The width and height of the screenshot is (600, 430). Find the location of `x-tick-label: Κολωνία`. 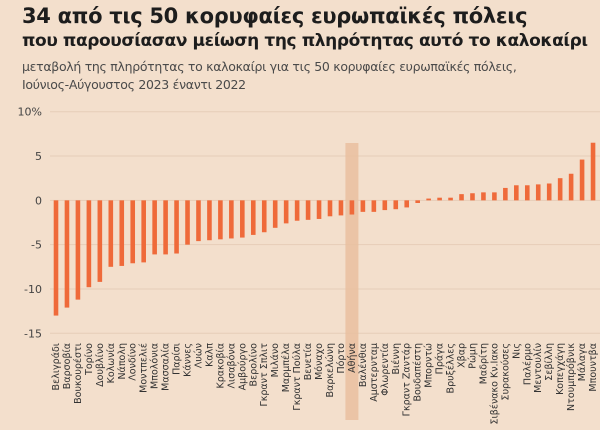

x-tick-label: Κολωνία is located at coordinates (111, 363).